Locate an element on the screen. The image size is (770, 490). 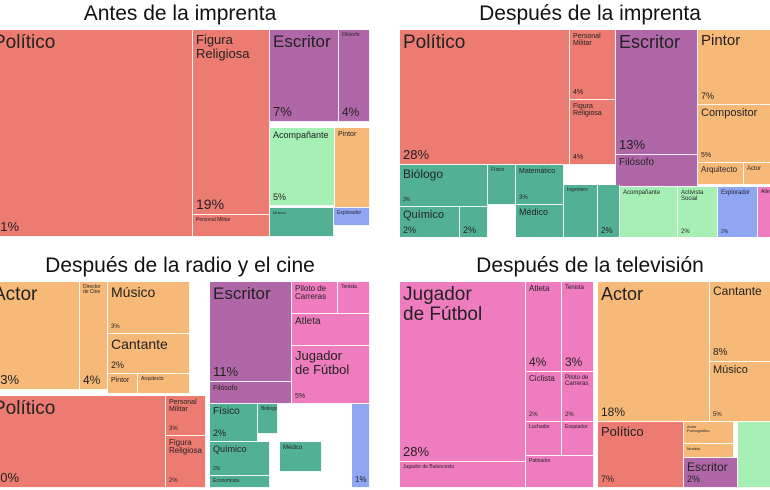
treemap-cell: Químico 2% is located at coordinates (430, 222).